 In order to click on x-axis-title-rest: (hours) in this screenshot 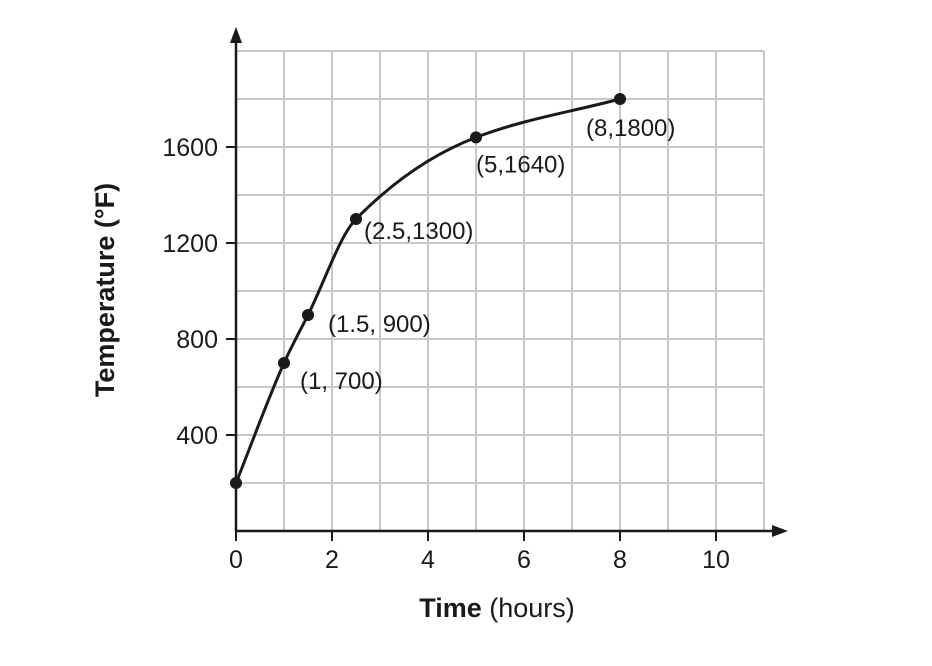, I will do `click(528, 608)`.